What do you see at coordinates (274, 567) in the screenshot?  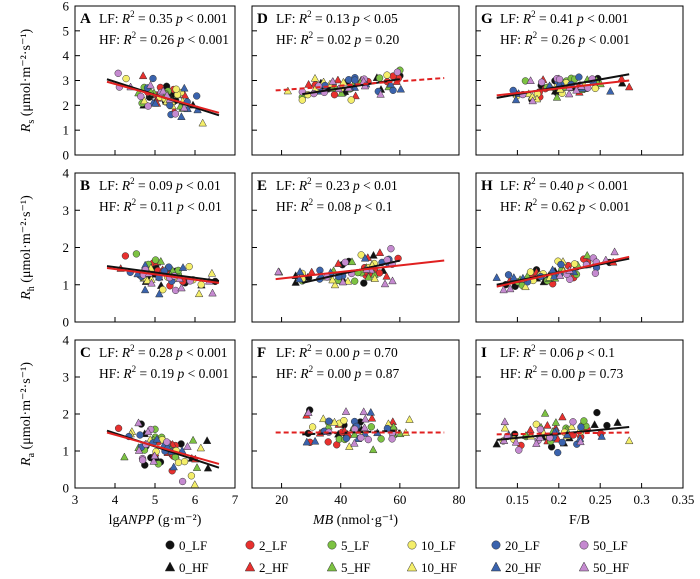 I see `legend-label: 2_HF` at bounding box center [274, 567].